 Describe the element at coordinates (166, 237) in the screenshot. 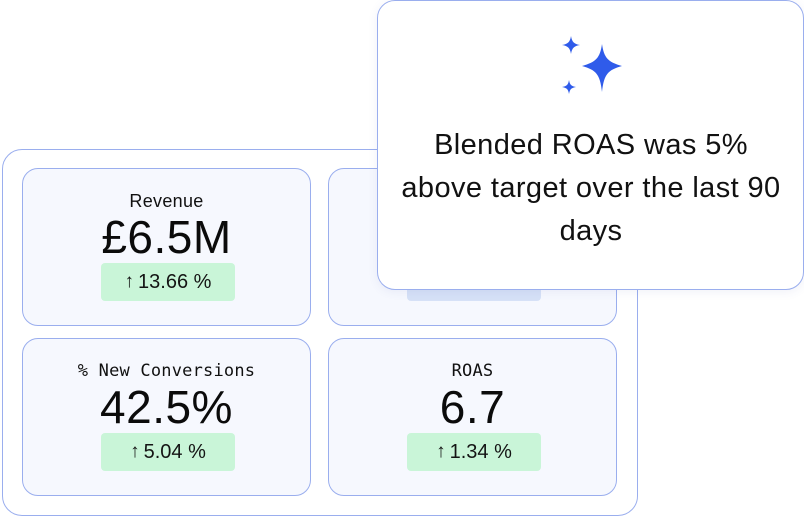

I see `kpi-value: £6.5M` at that location.